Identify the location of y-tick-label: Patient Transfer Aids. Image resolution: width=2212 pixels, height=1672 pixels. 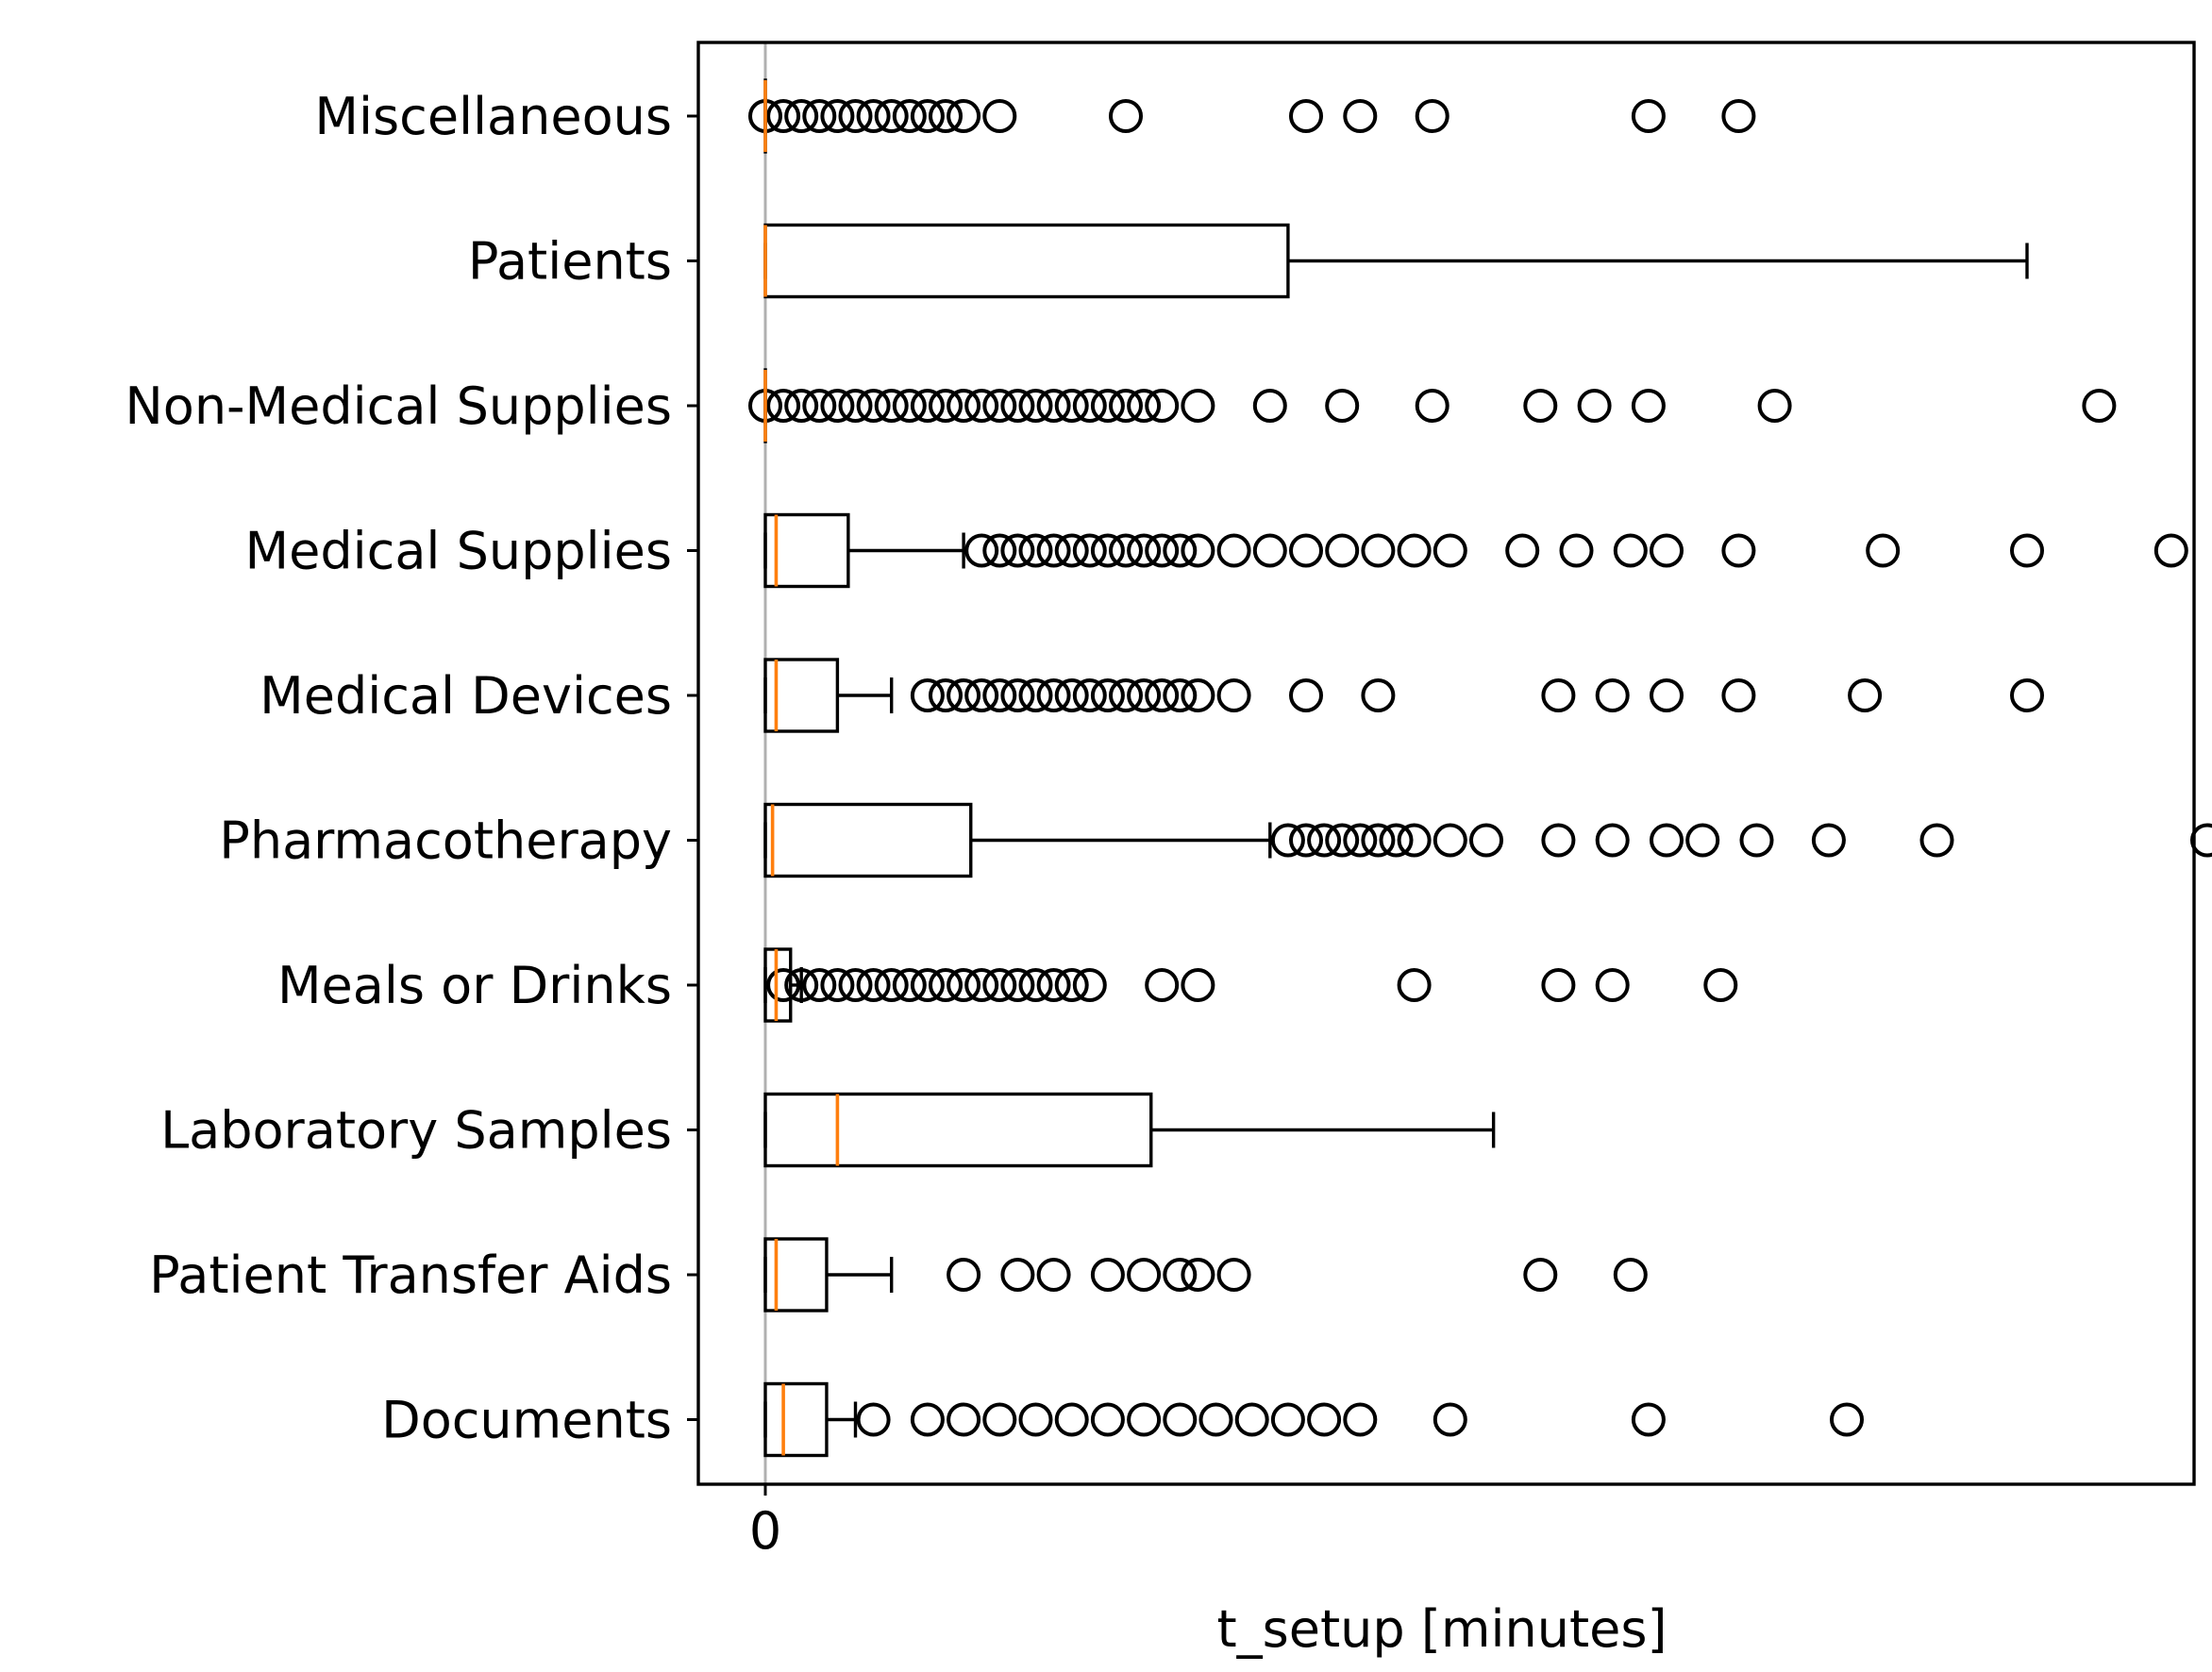
(410, 1275).